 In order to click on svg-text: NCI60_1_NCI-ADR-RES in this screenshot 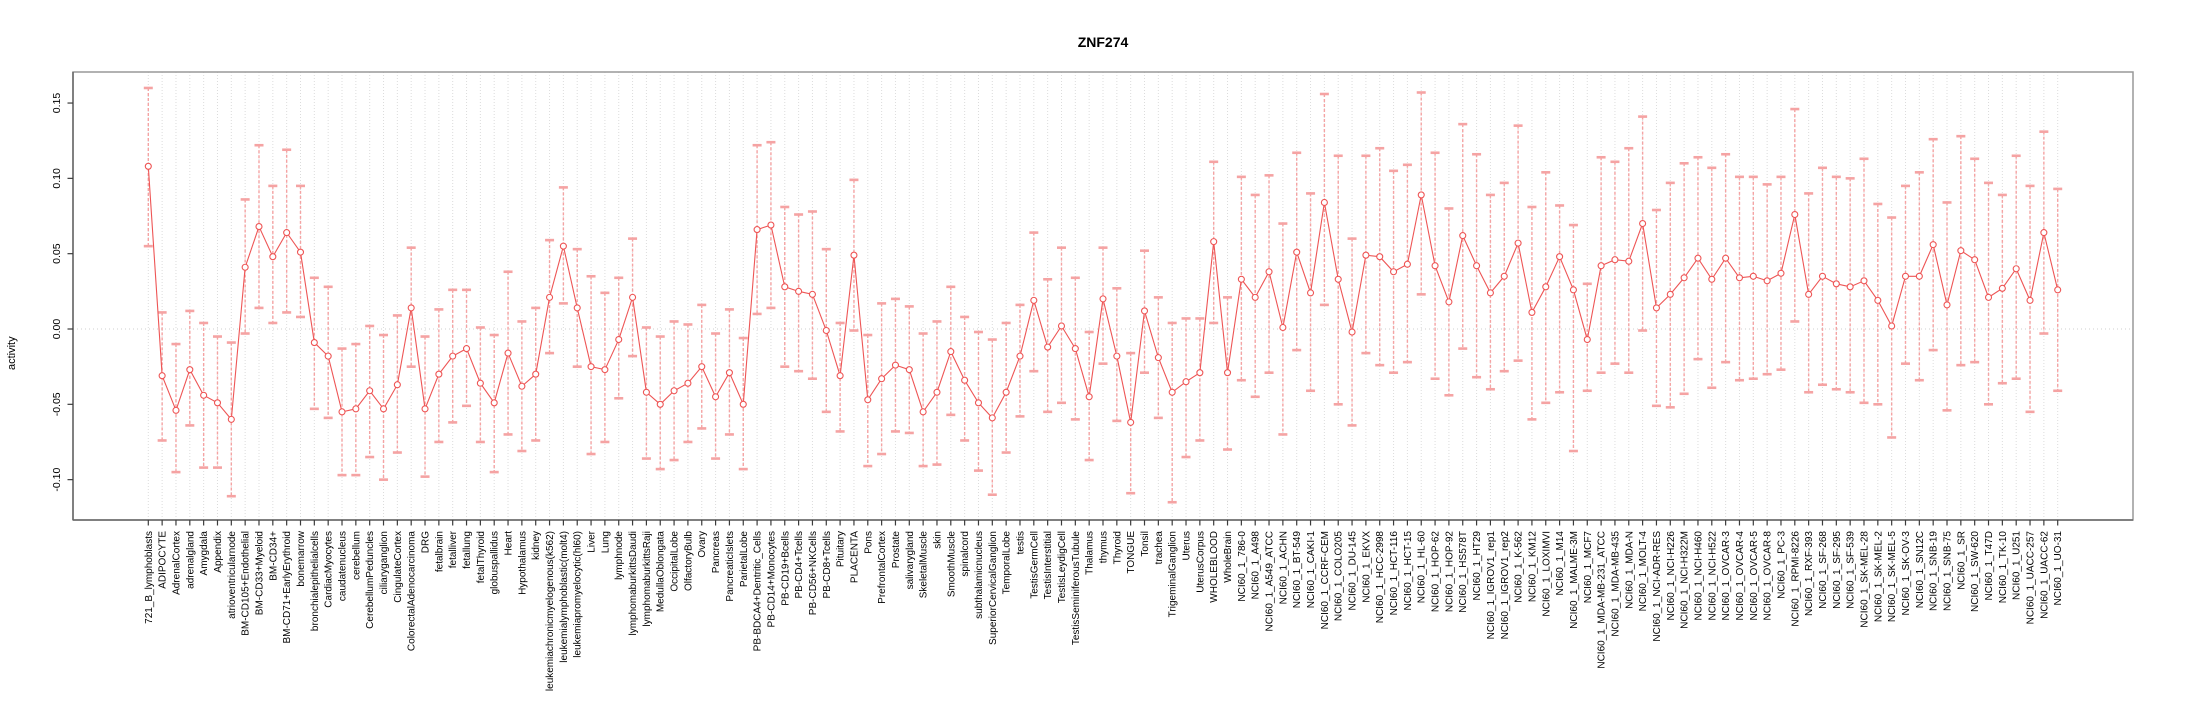, I will do `click(1657, 586)`.